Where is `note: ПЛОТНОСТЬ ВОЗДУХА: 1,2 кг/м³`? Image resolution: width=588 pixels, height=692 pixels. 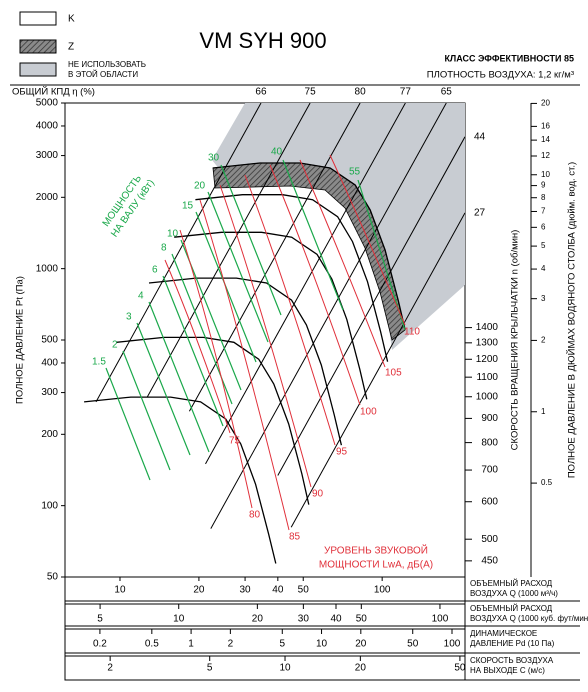 note: ПЛОТНОСТЬ ВОЗДУХА: 1,2 кг/м³ is located at coordinates (500, 75).